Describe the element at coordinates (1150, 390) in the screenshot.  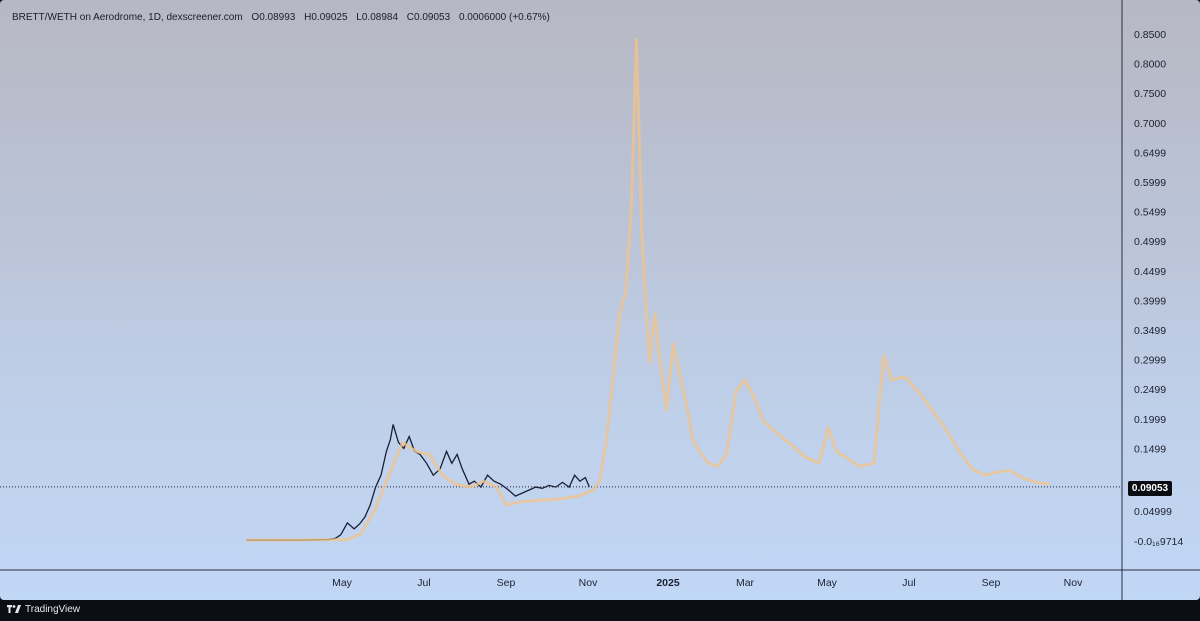
I see `price-tick-label: 0.2499` at that location.